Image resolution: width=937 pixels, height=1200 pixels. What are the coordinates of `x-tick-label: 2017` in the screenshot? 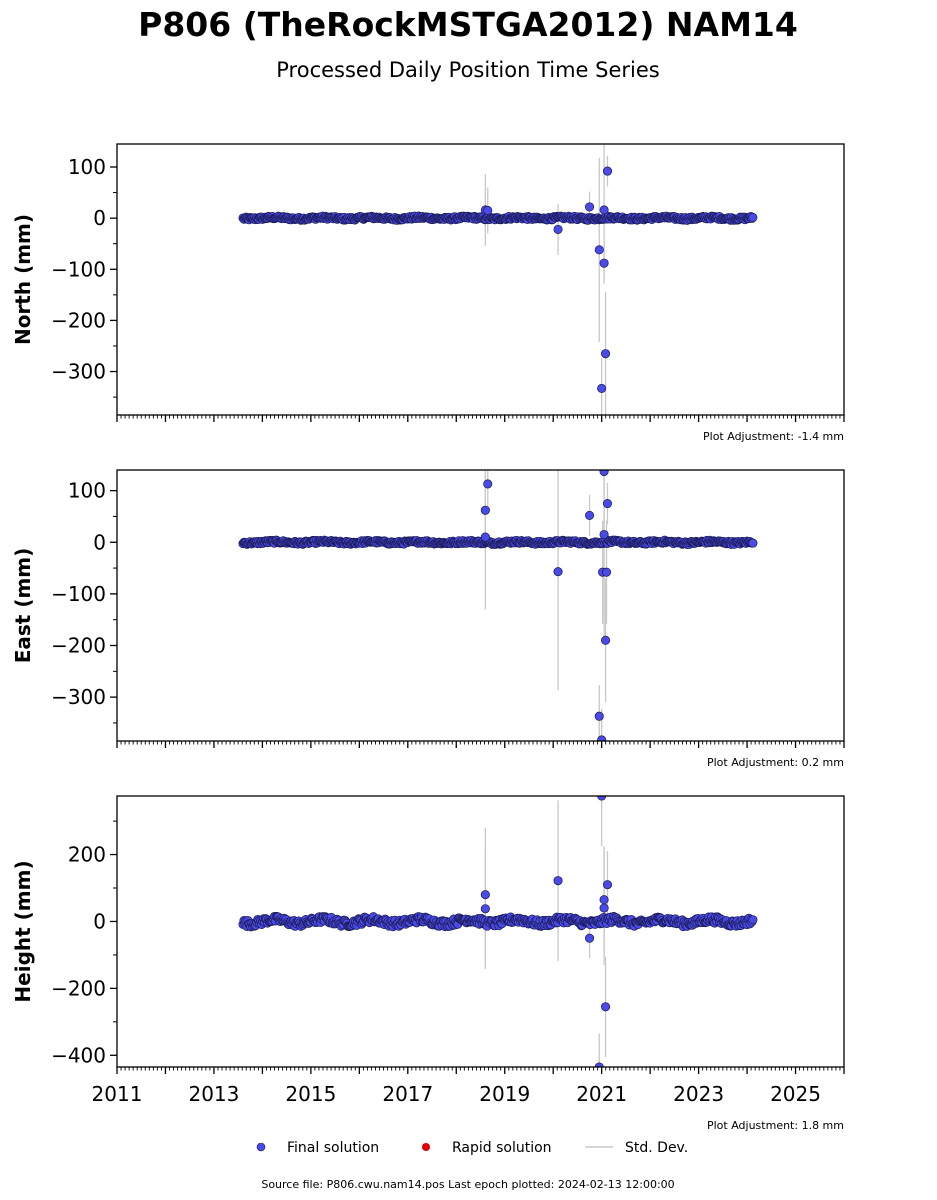 It's located at (407, 1094).